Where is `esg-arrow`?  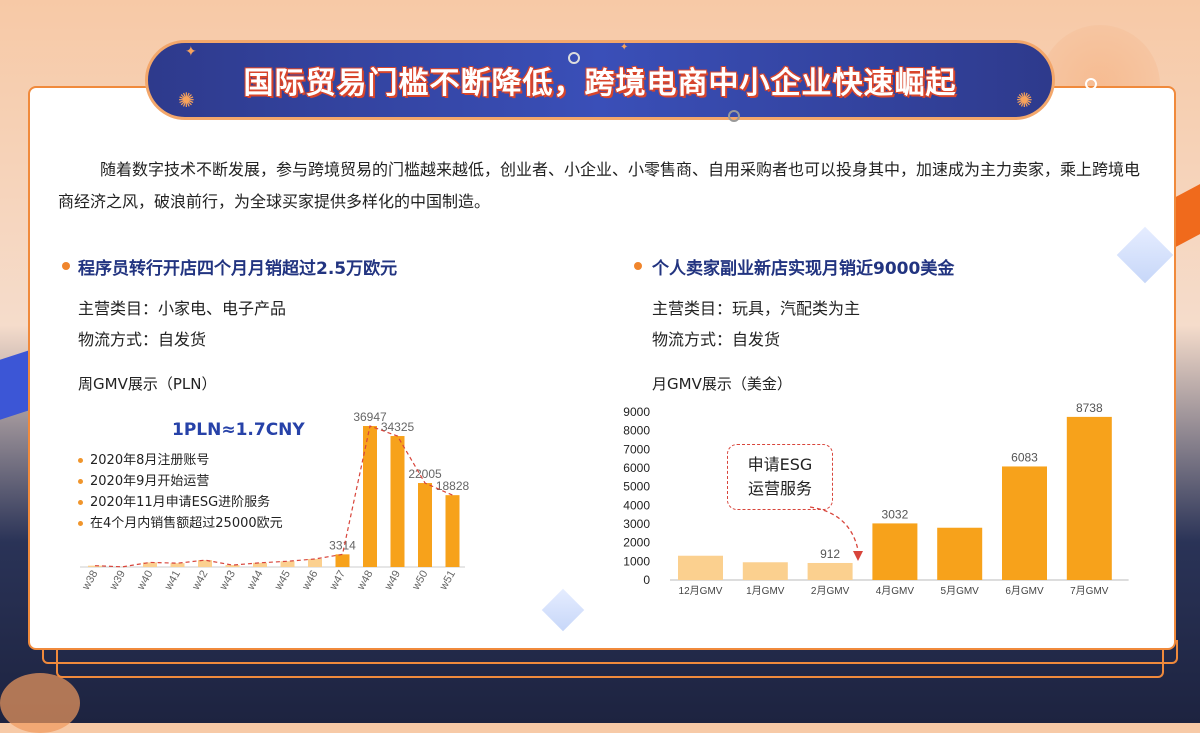
esg-arrow is located at coordinates (835, 535).